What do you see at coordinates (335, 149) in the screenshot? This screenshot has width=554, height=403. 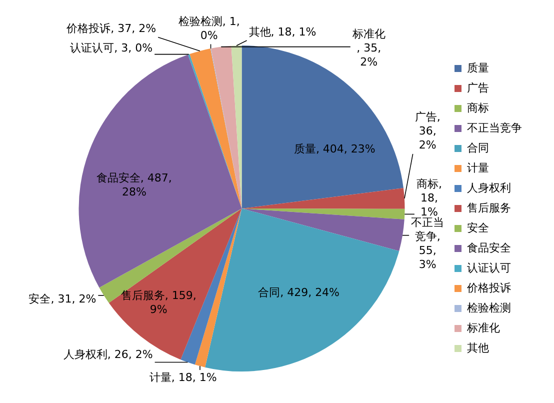 I see `data-label: 质量, 404, 23%` at bounding box center [335, 149].